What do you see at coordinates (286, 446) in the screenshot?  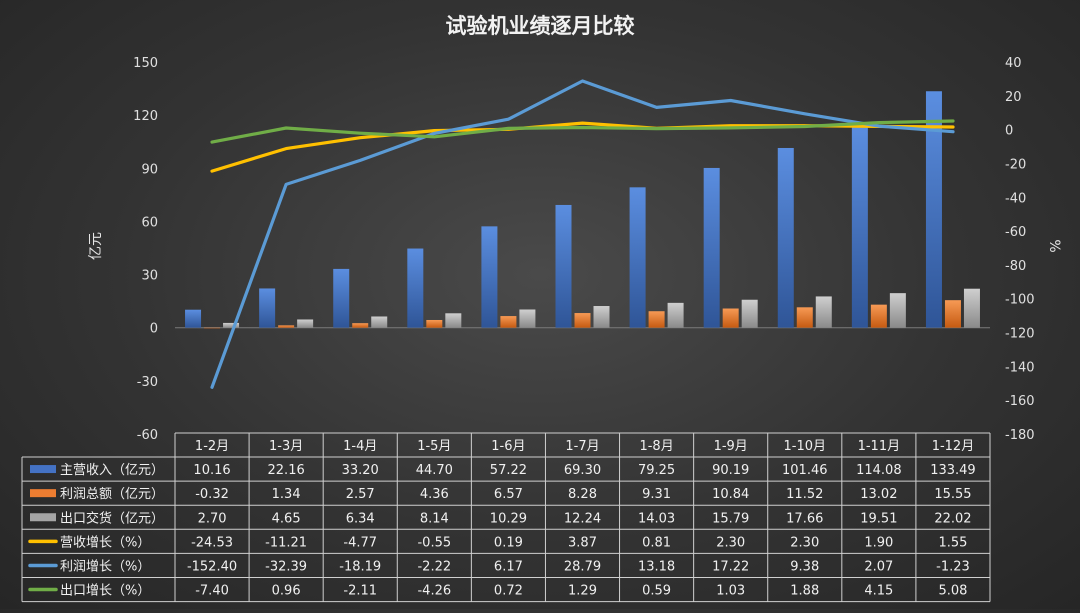 I see `x-tick-label: 1-3月` at bounding box center [286, 446].